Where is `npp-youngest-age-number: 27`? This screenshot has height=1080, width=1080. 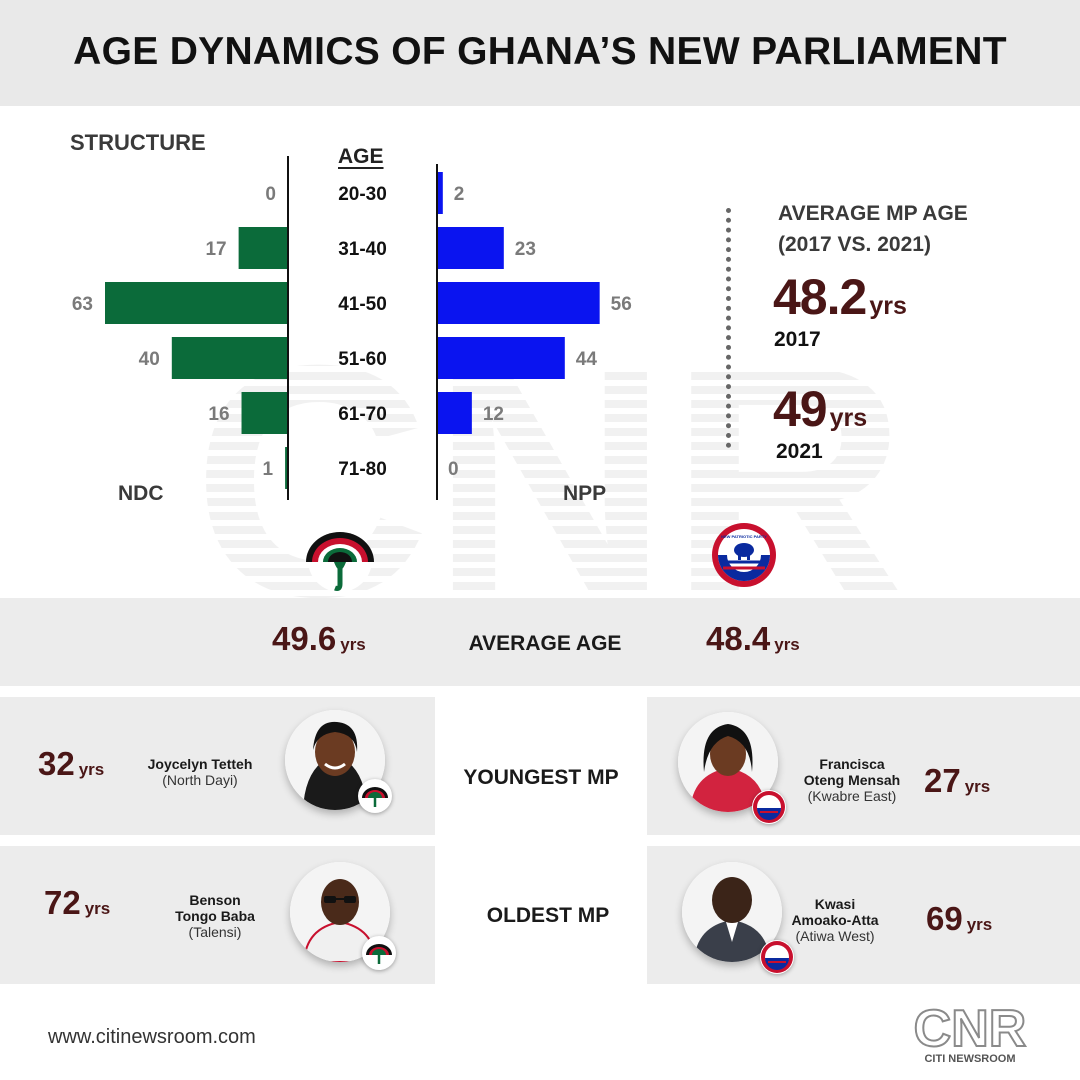 npp-youngest-age-number: 27 is located at coordinates (942, 780).